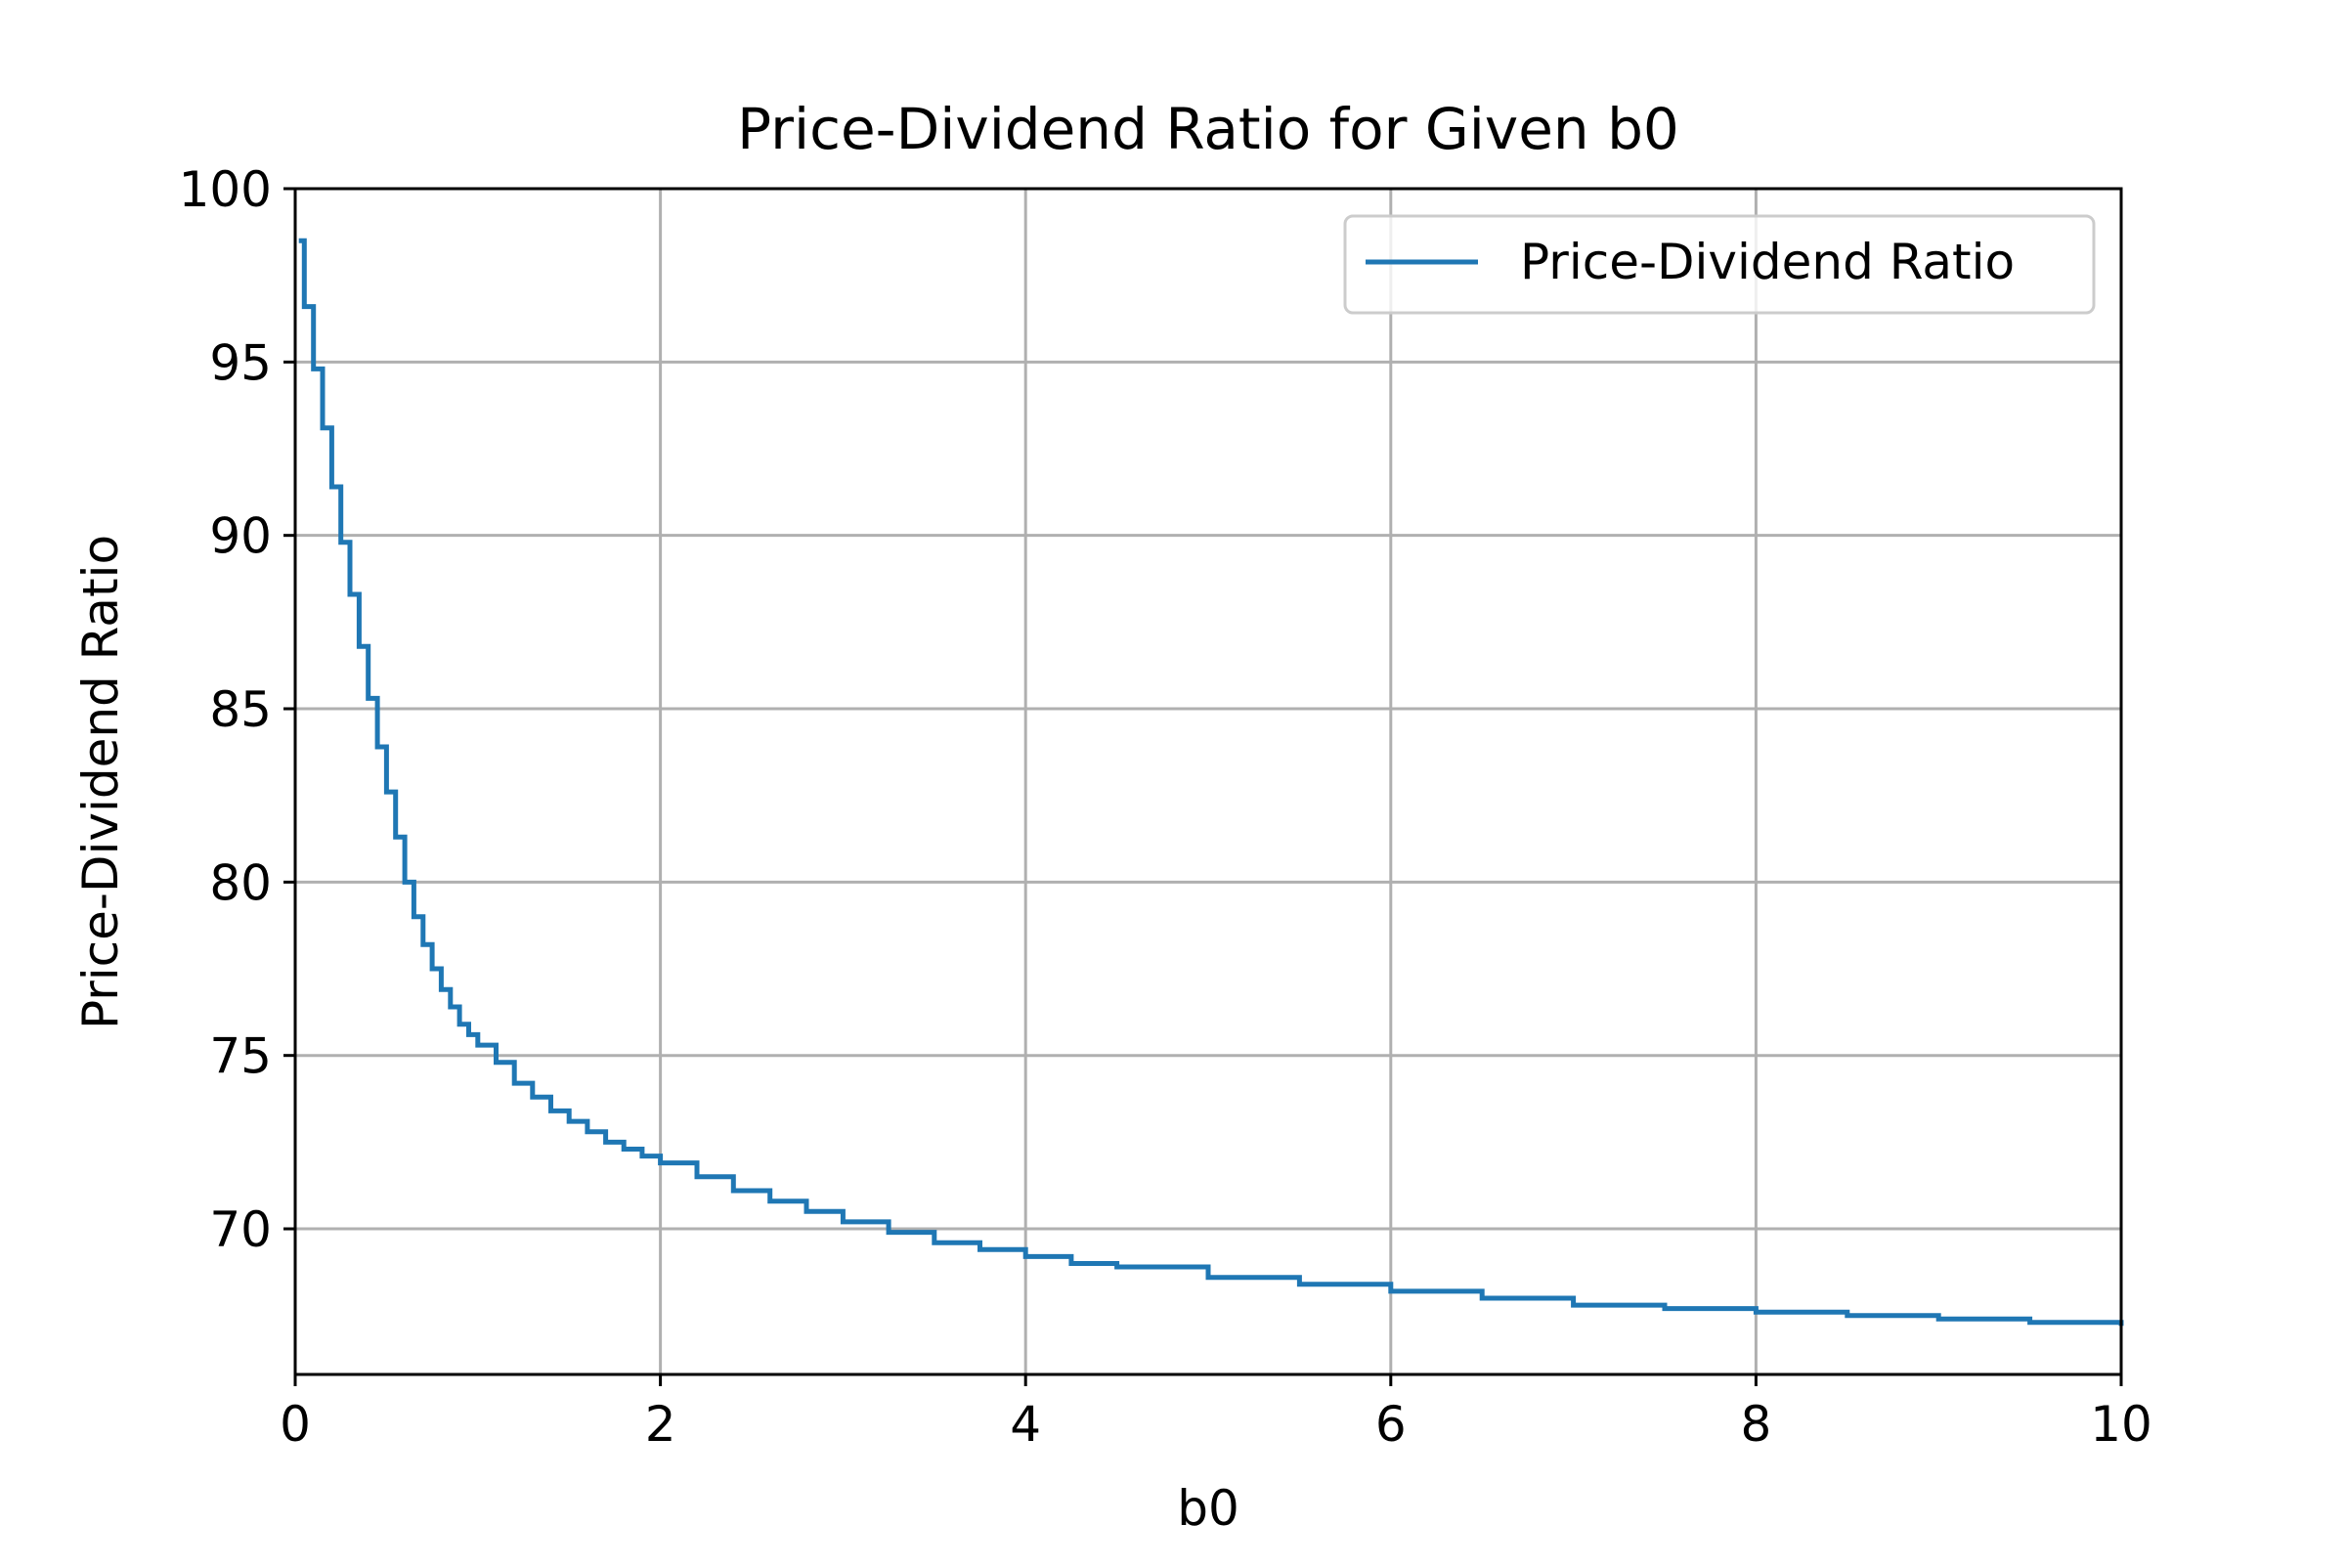 This screenshot has height=1568, width=2346. What do you see at coordinates (2121, 1425) in the screenshot?
I see `x-tick-label: 10` at bounding box center [2121, 1425].